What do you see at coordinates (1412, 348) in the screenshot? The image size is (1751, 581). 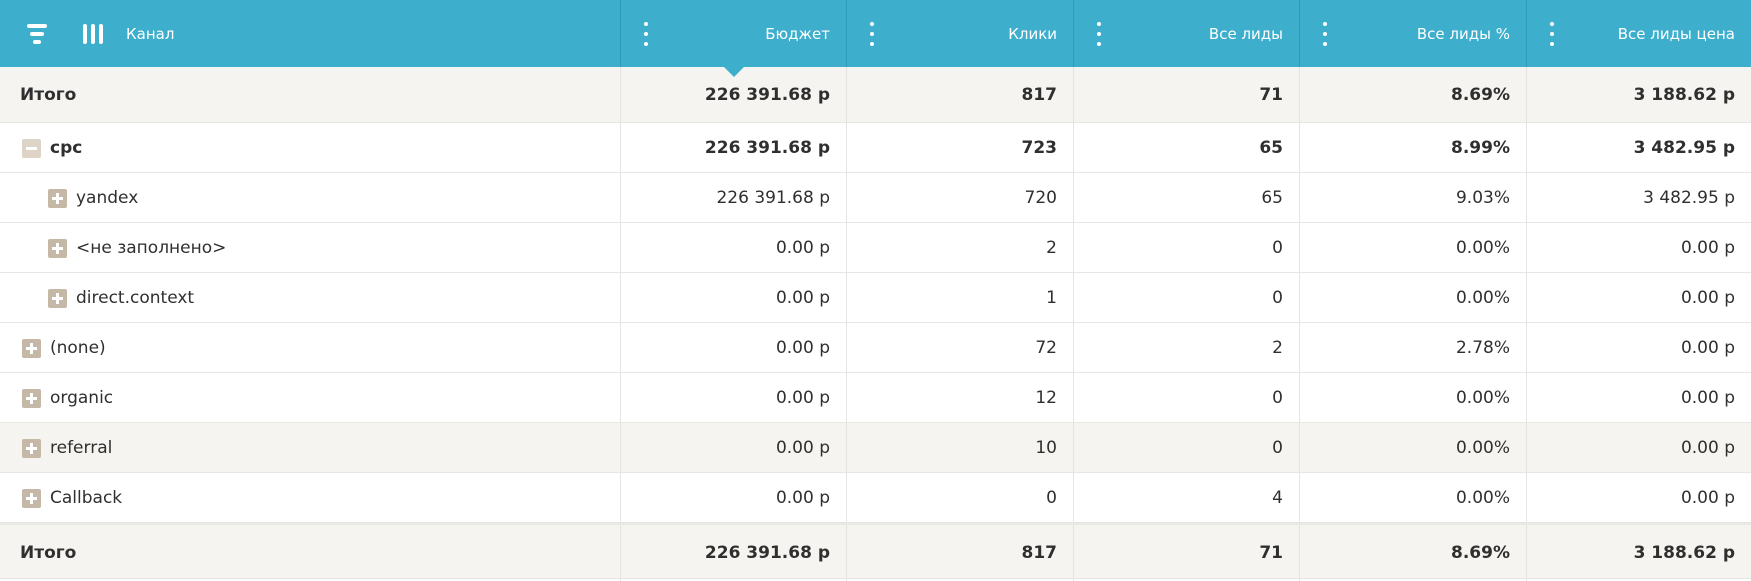 I see `leads-pct-cell: 2.78%` at bounding box center [1412, 348].